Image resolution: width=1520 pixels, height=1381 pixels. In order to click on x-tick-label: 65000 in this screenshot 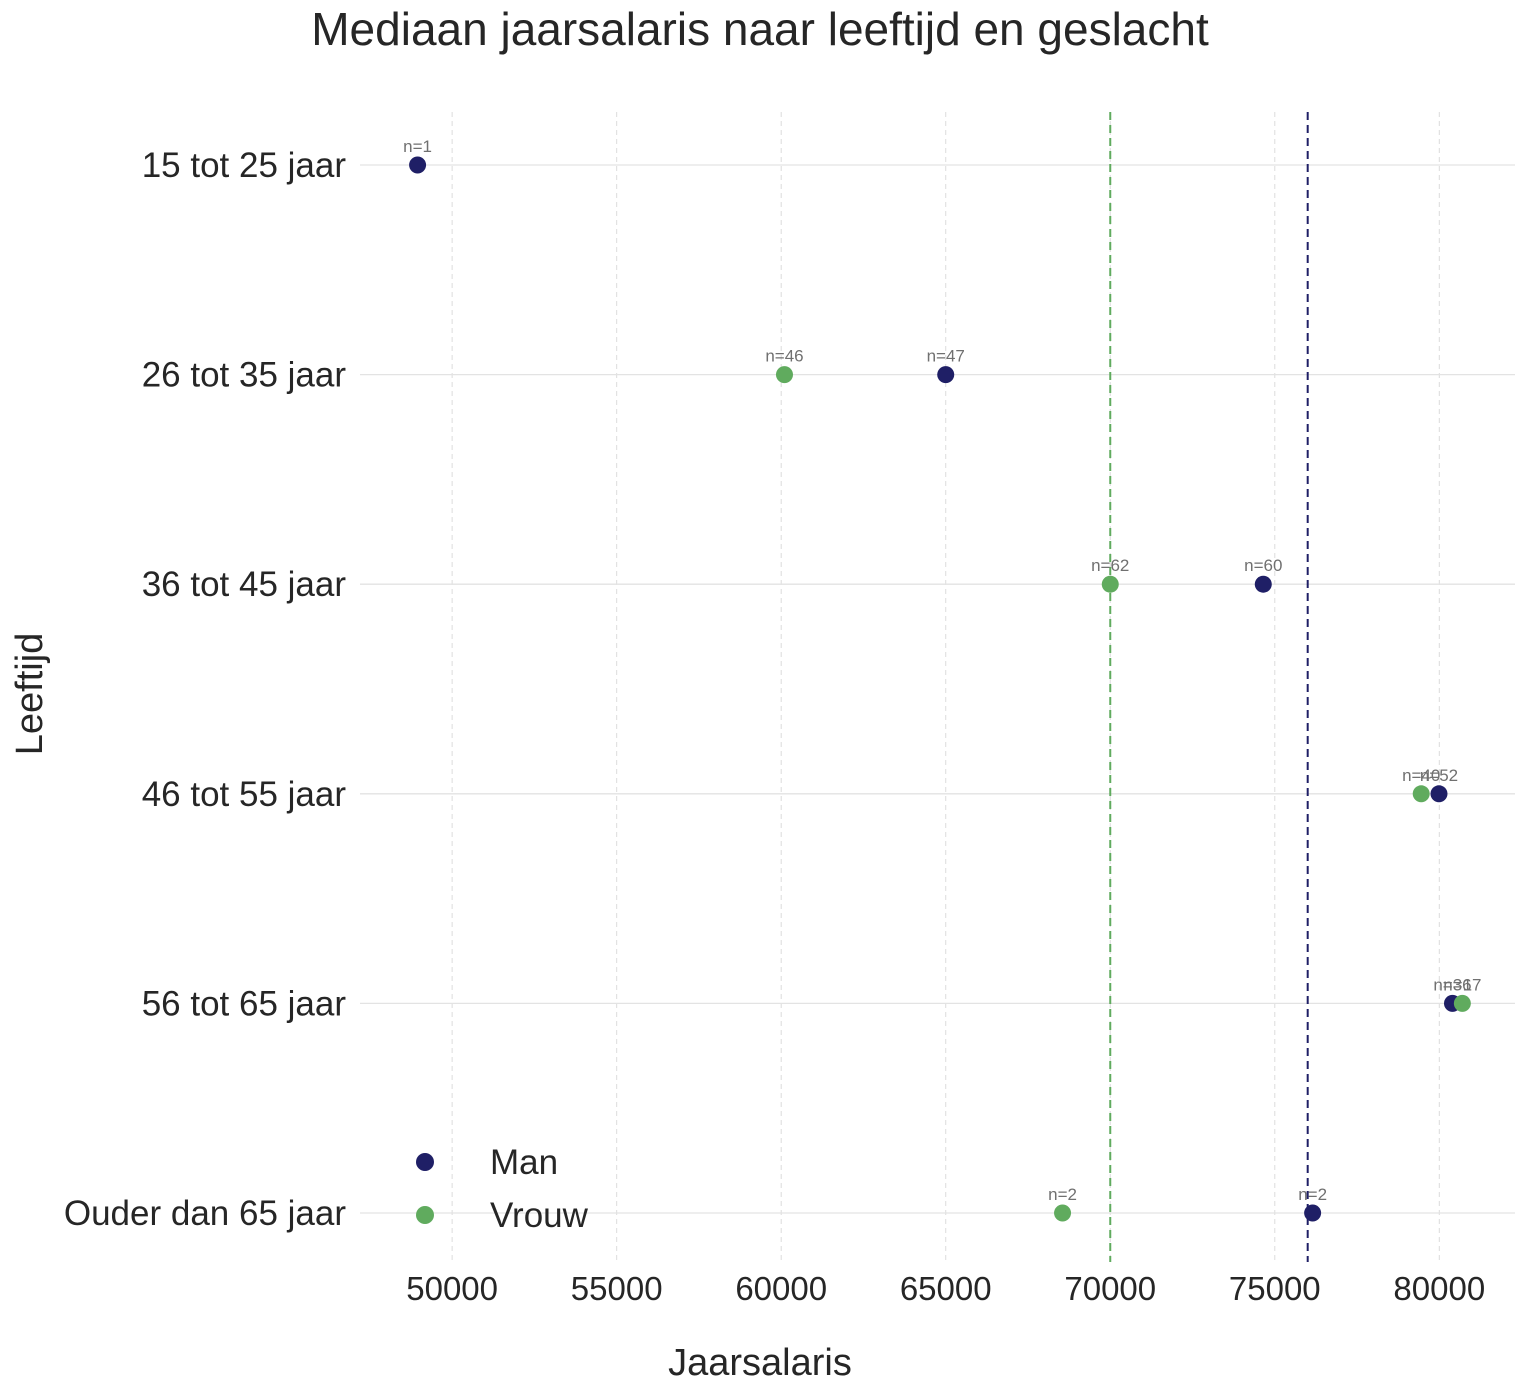, I will do `click(946, 1288)`.